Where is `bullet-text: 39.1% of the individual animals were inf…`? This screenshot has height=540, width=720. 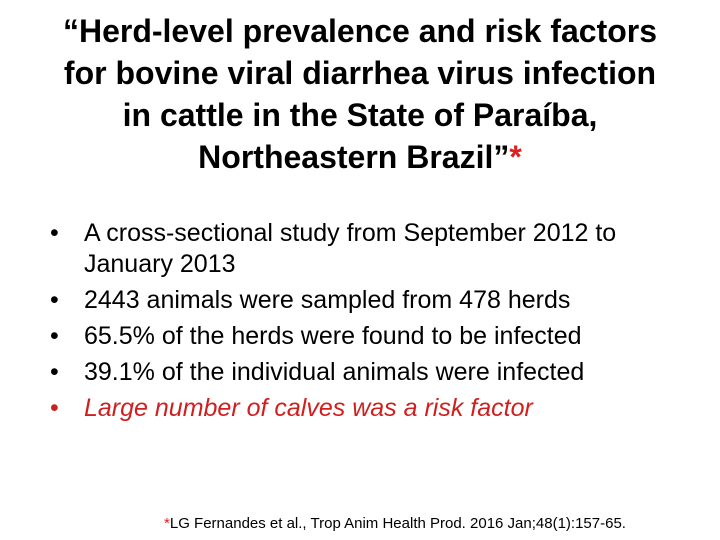
bullet-text: 39.1% of the individual animals were inf… is located at coordinates (334, 372).